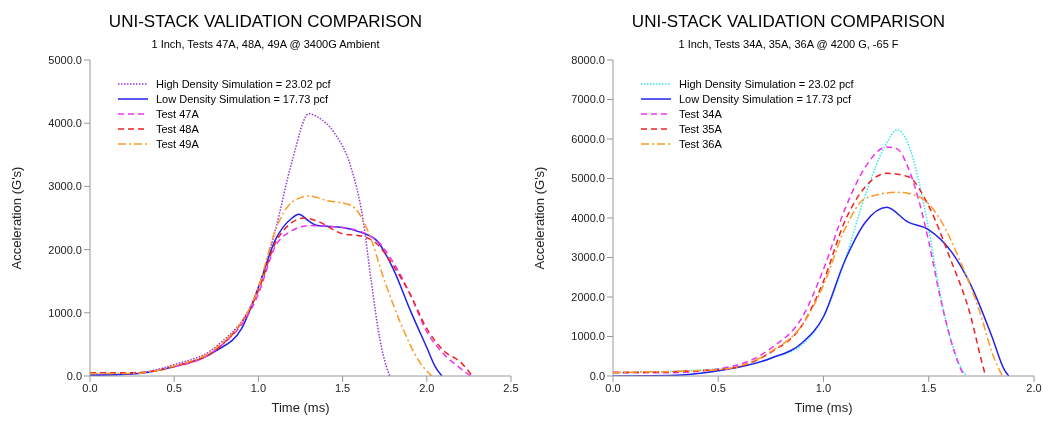 The height and width of the screenshot is (422, 1055). I want to click on legend-label: Test 34A, so click(700, 113).